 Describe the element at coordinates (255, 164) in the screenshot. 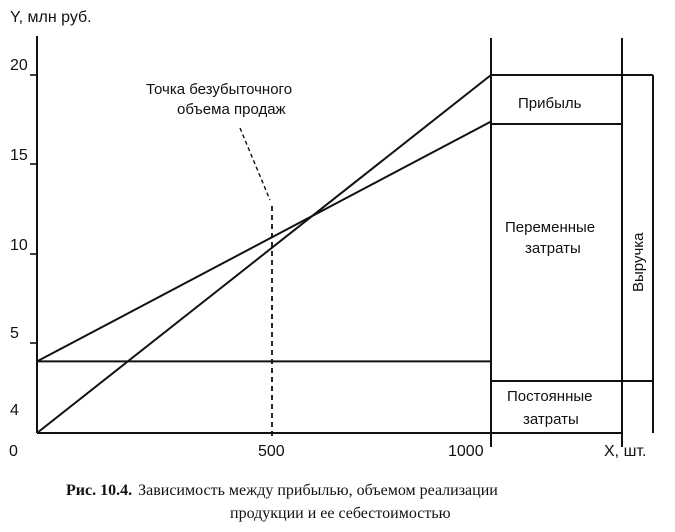

I see `breakeven-pointer` at that location.